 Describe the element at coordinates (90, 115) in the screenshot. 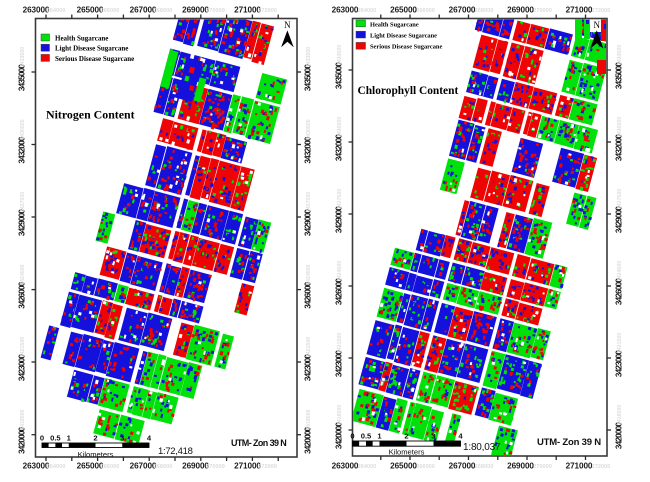

I see `svg-text: Nitrogen Content` at that location.